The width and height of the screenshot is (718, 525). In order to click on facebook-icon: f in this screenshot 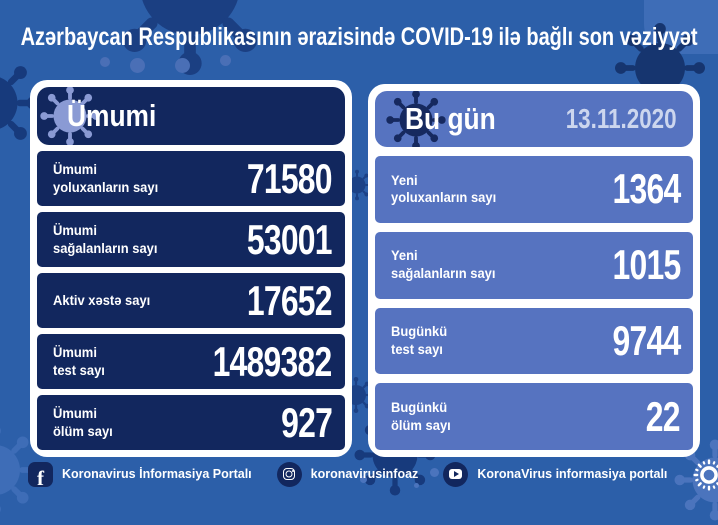, I will do `click(40, 474)`.